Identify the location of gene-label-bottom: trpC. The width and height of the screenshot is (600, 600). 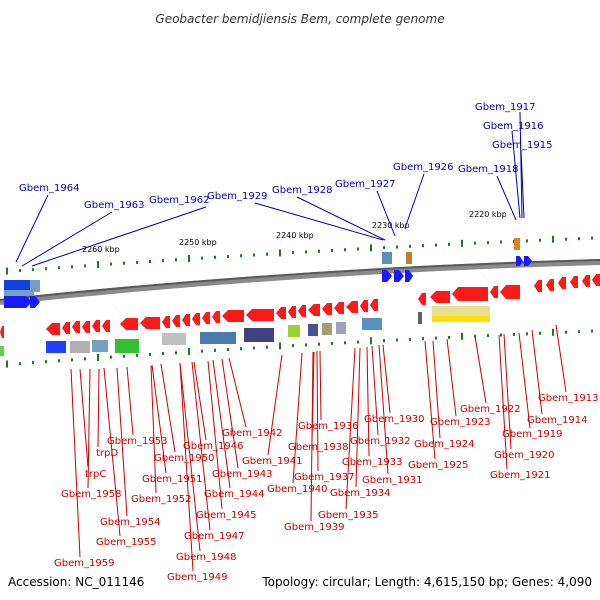
(95, 474).